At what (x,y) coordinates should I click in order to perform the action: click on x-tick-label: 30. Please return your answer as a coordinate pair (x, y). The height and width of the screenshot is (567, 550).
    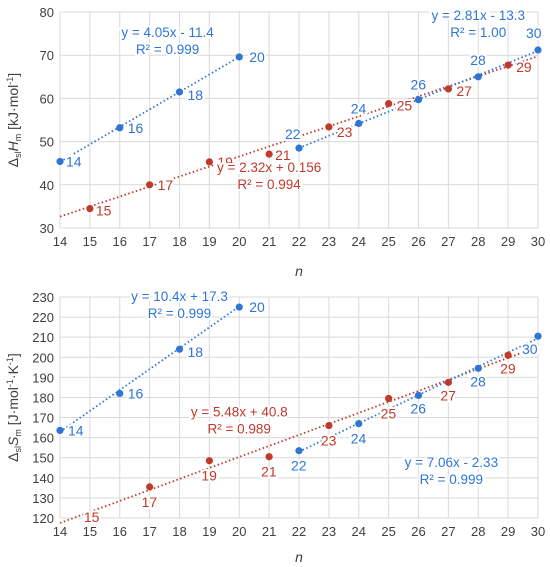
    Looking at the image, I should click on (538, 241).